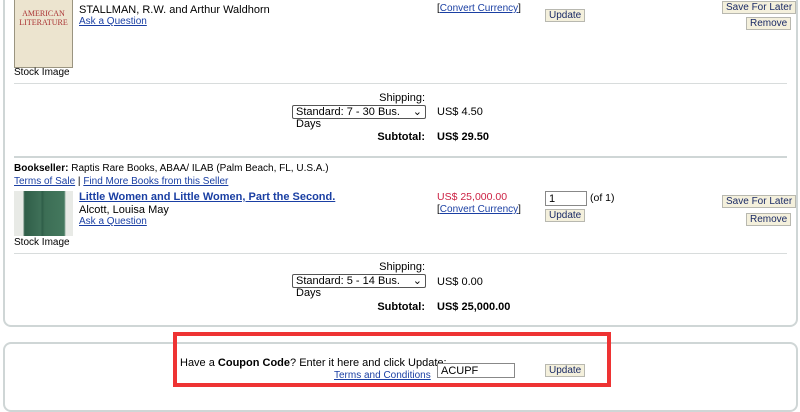 Image resolution: width=800 pixels, height=412 pixels. Describe the element at coordinates (565, 370) in the screenshot. I see `coupon-update-button: Update` at that location.